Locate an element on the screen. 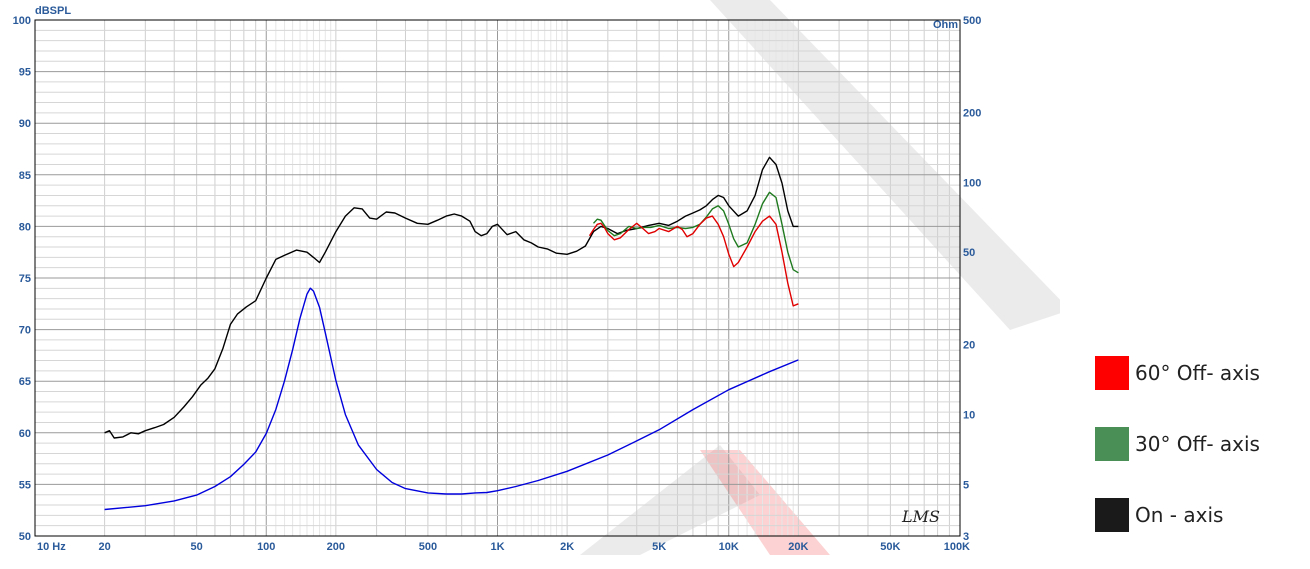  y2-tick-label: 20 is located at coordinates (969, 346).